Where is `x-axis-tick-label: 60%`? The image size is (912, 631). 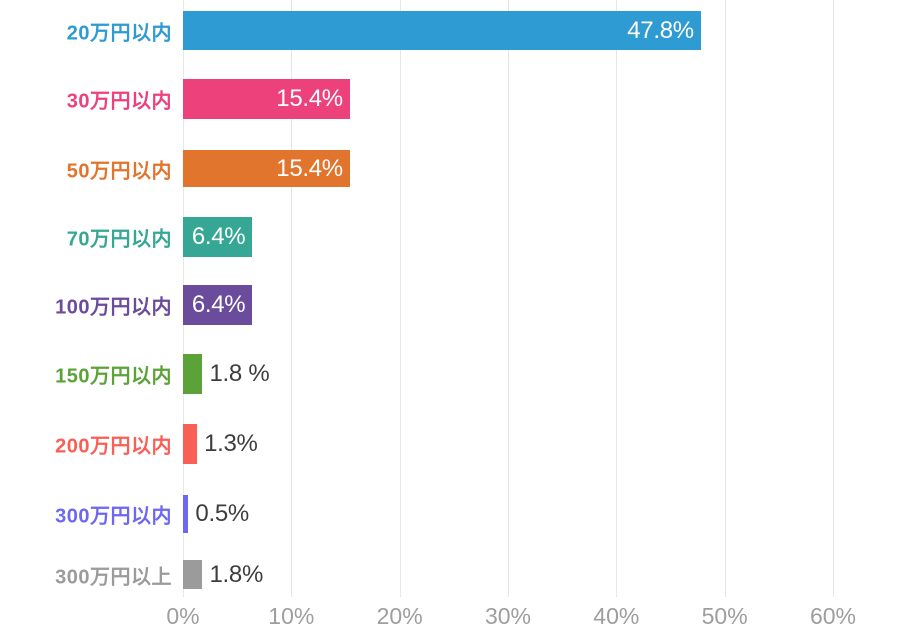 x-axis-tick-label: 60% is located at coordinates (832, 616).